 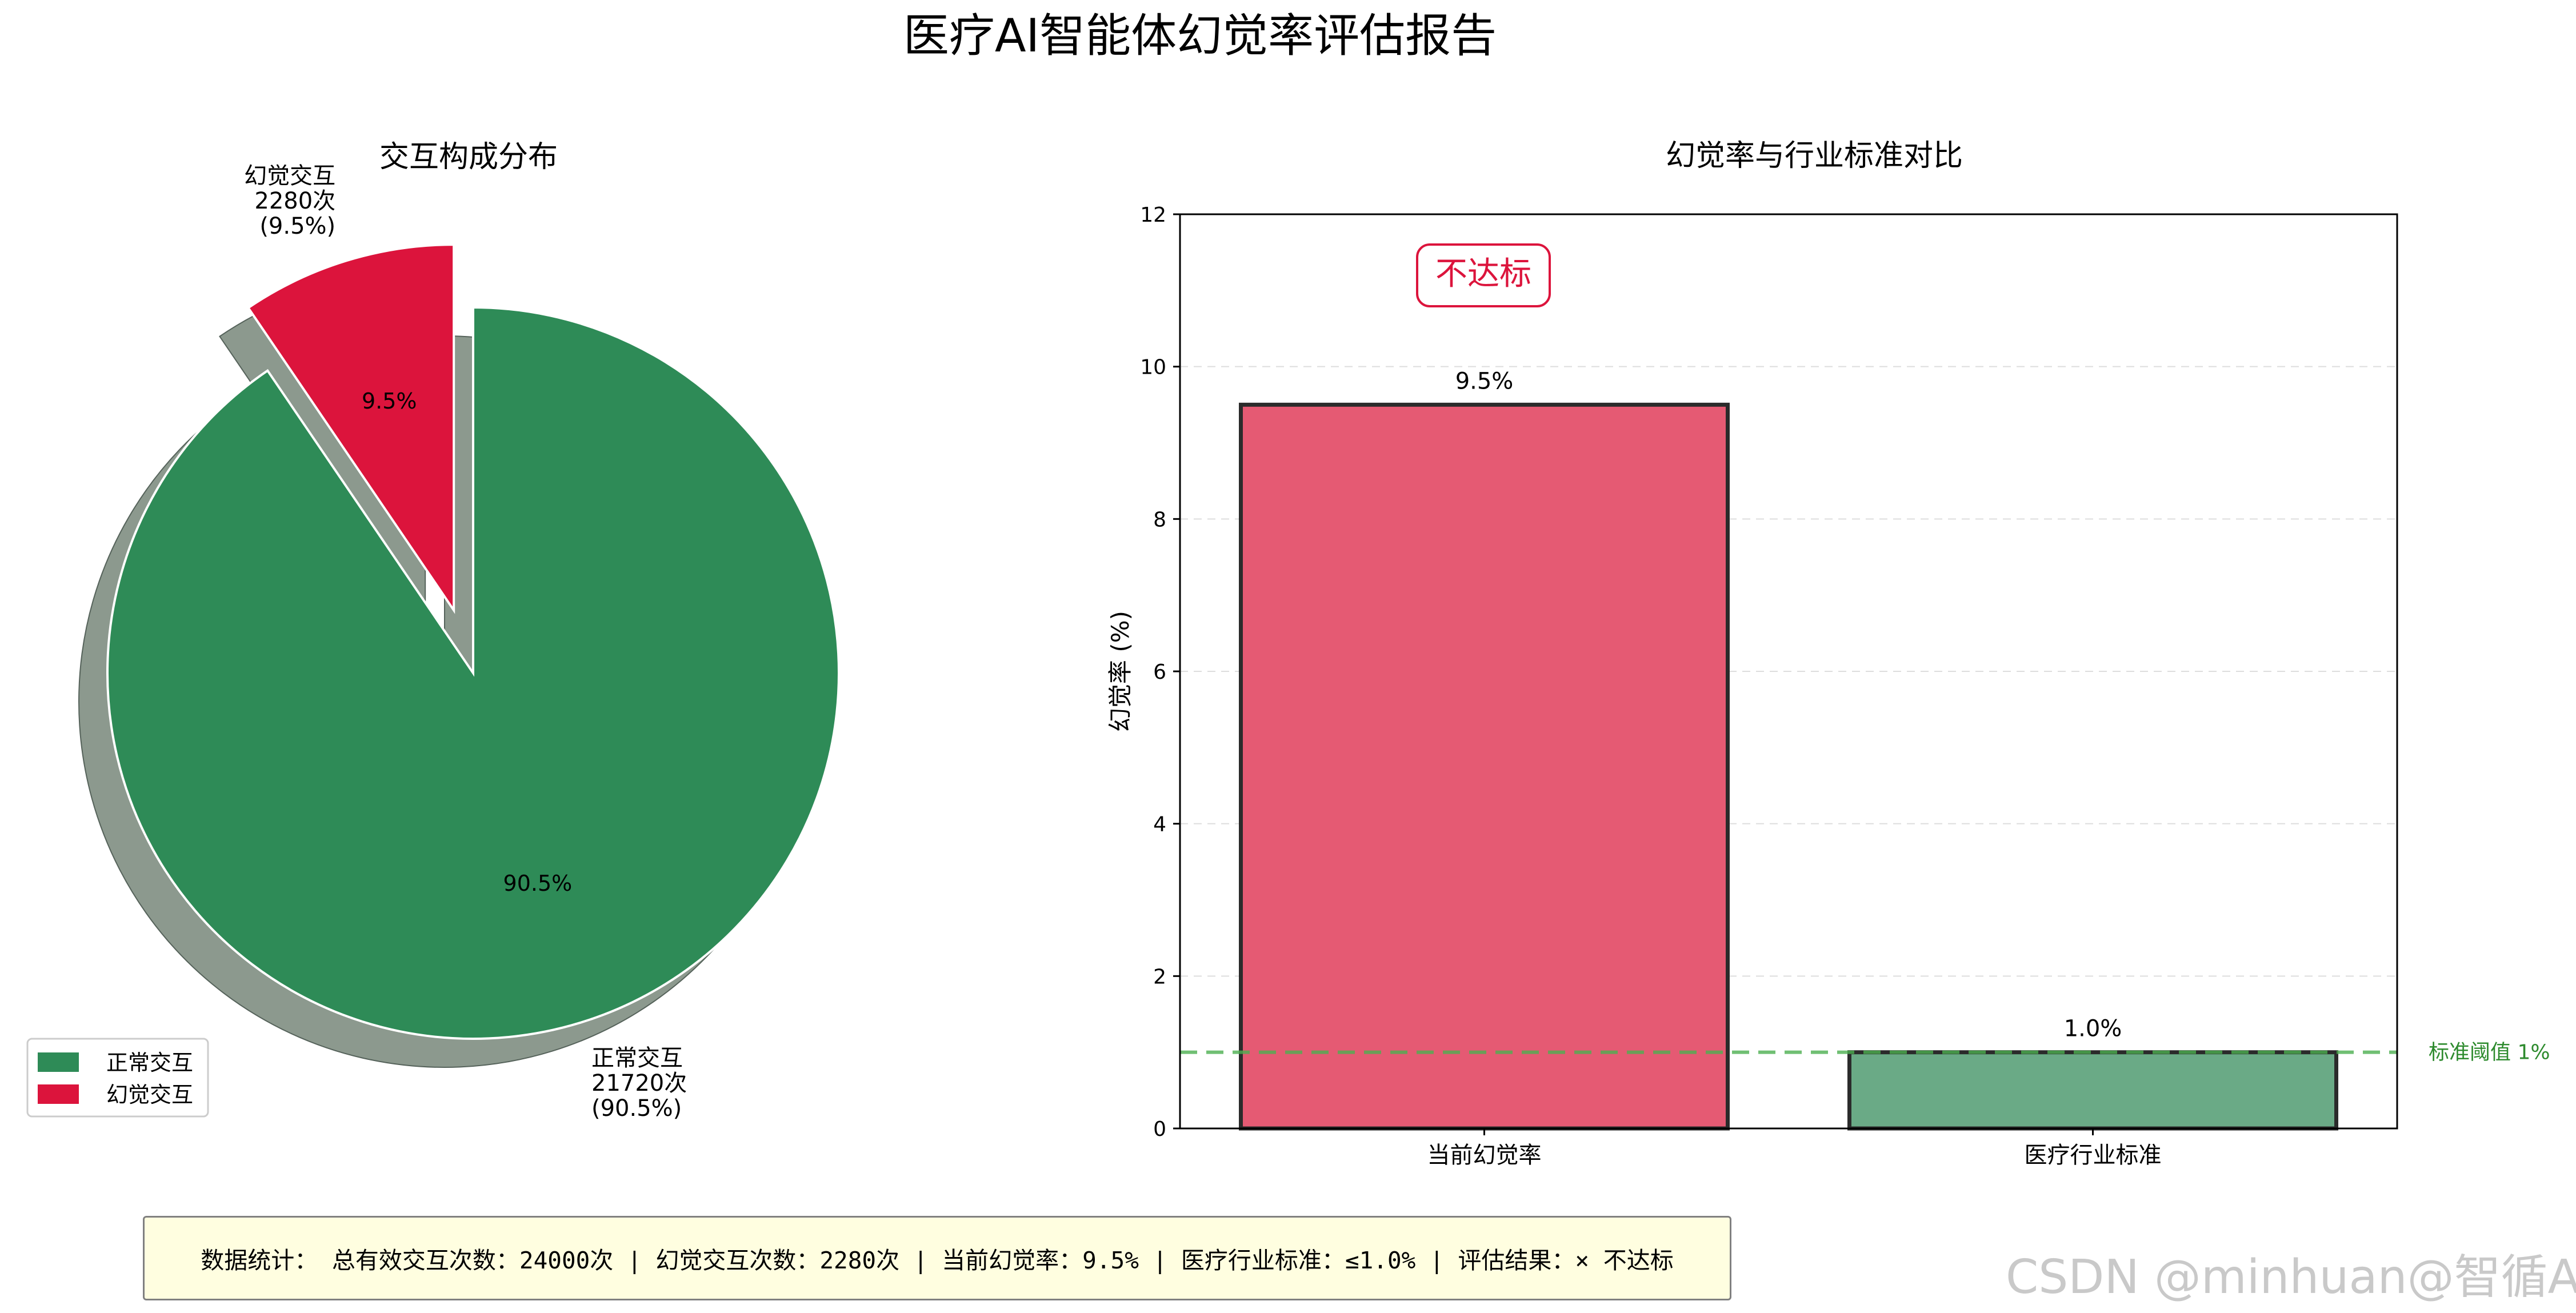 I want to click on bar-title: 幻觉率与行业标准对比, so click(x=1814, y=156).